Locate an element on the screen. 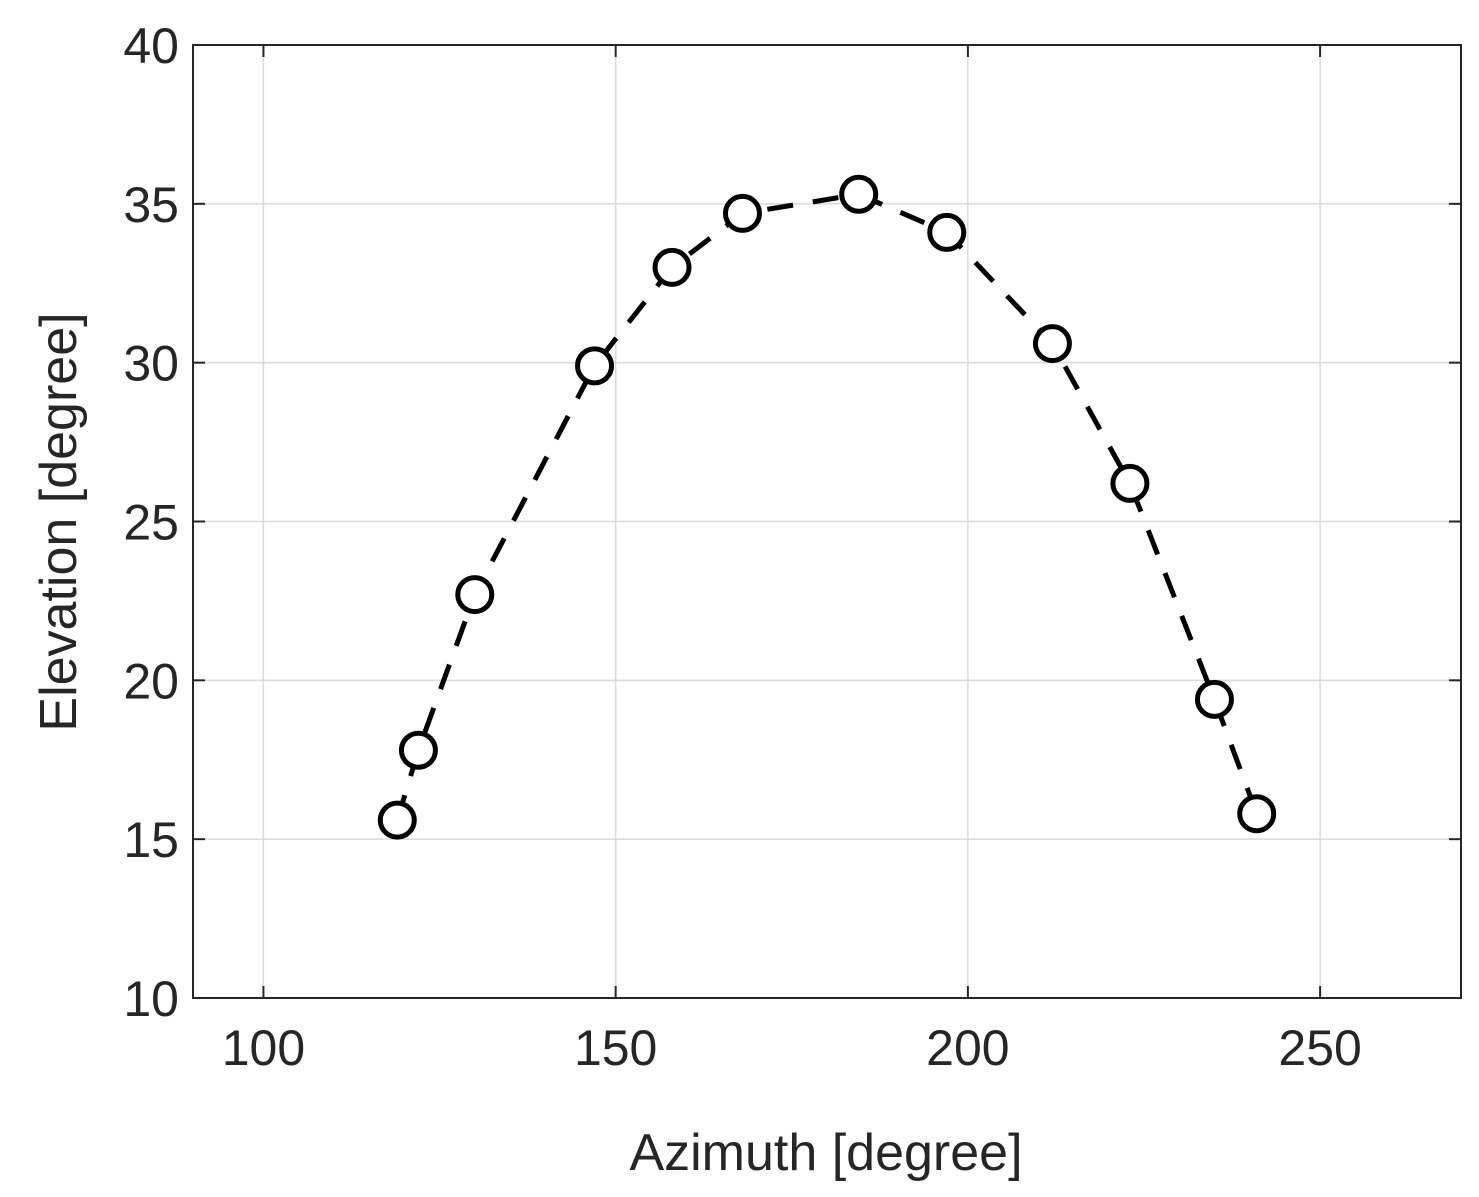 This screenshot has height=1197, width=1479. y-tick-label: 10 is located at coordinates (151, 999).